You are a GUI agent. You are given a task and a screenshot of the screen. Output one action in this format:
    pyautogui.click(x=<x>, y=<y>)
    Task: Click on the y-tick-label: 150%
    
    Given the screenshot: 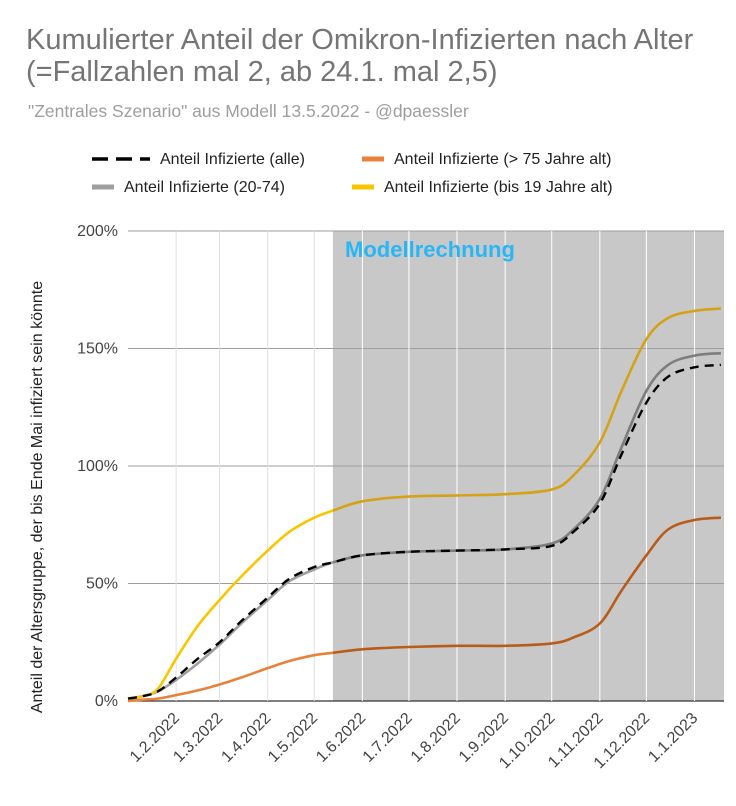 What is the action you would take?
    pyautogui.click(x=97, y=349)
    